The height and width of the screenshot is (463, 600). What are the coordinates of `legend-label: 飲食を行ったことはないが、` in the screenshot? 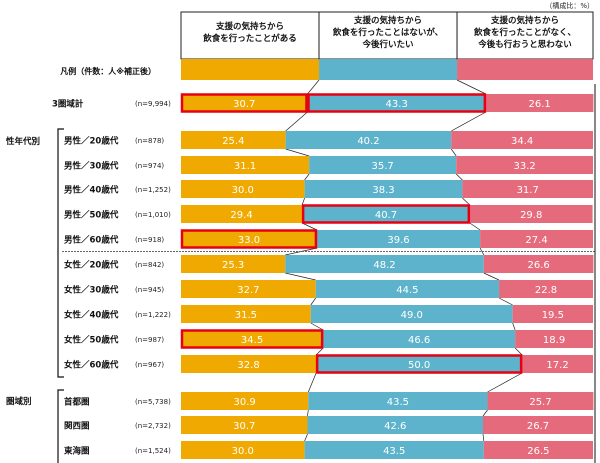 It's located at (387, 32).